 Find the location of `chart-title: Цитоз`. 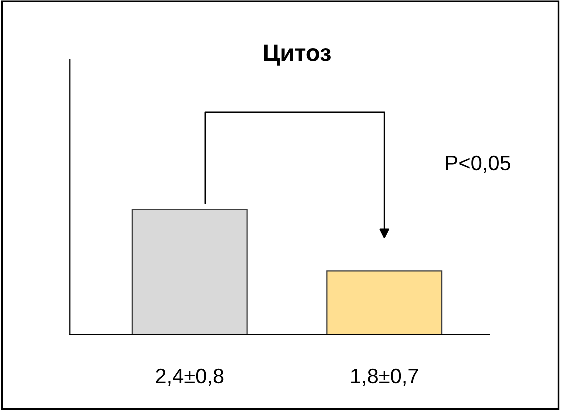

chart-title: Цитоз is located at coordinates (297, 55).